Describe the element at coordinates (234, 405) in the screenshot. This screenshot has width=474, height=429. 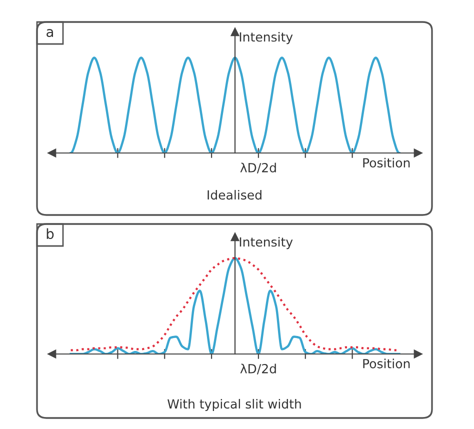
I see `text: With typical slit width` at that location.